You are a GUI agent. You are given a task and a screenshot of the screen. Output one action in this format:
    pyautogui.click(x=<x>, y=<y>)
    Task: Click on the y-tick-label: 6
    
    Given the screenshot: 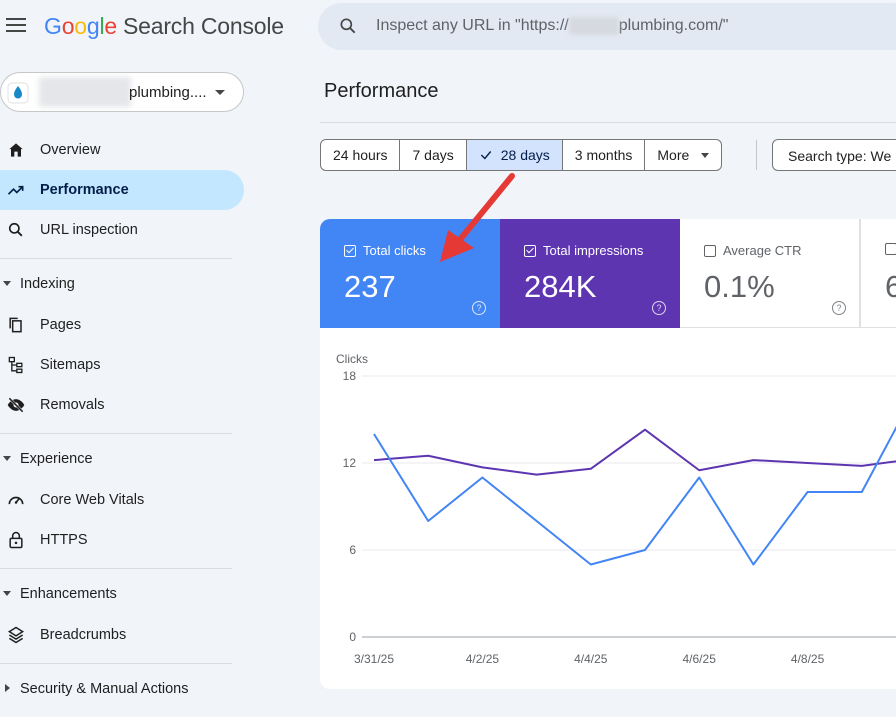 What is the action you would take?
    pyautogui.click(x=352, y=550)
    